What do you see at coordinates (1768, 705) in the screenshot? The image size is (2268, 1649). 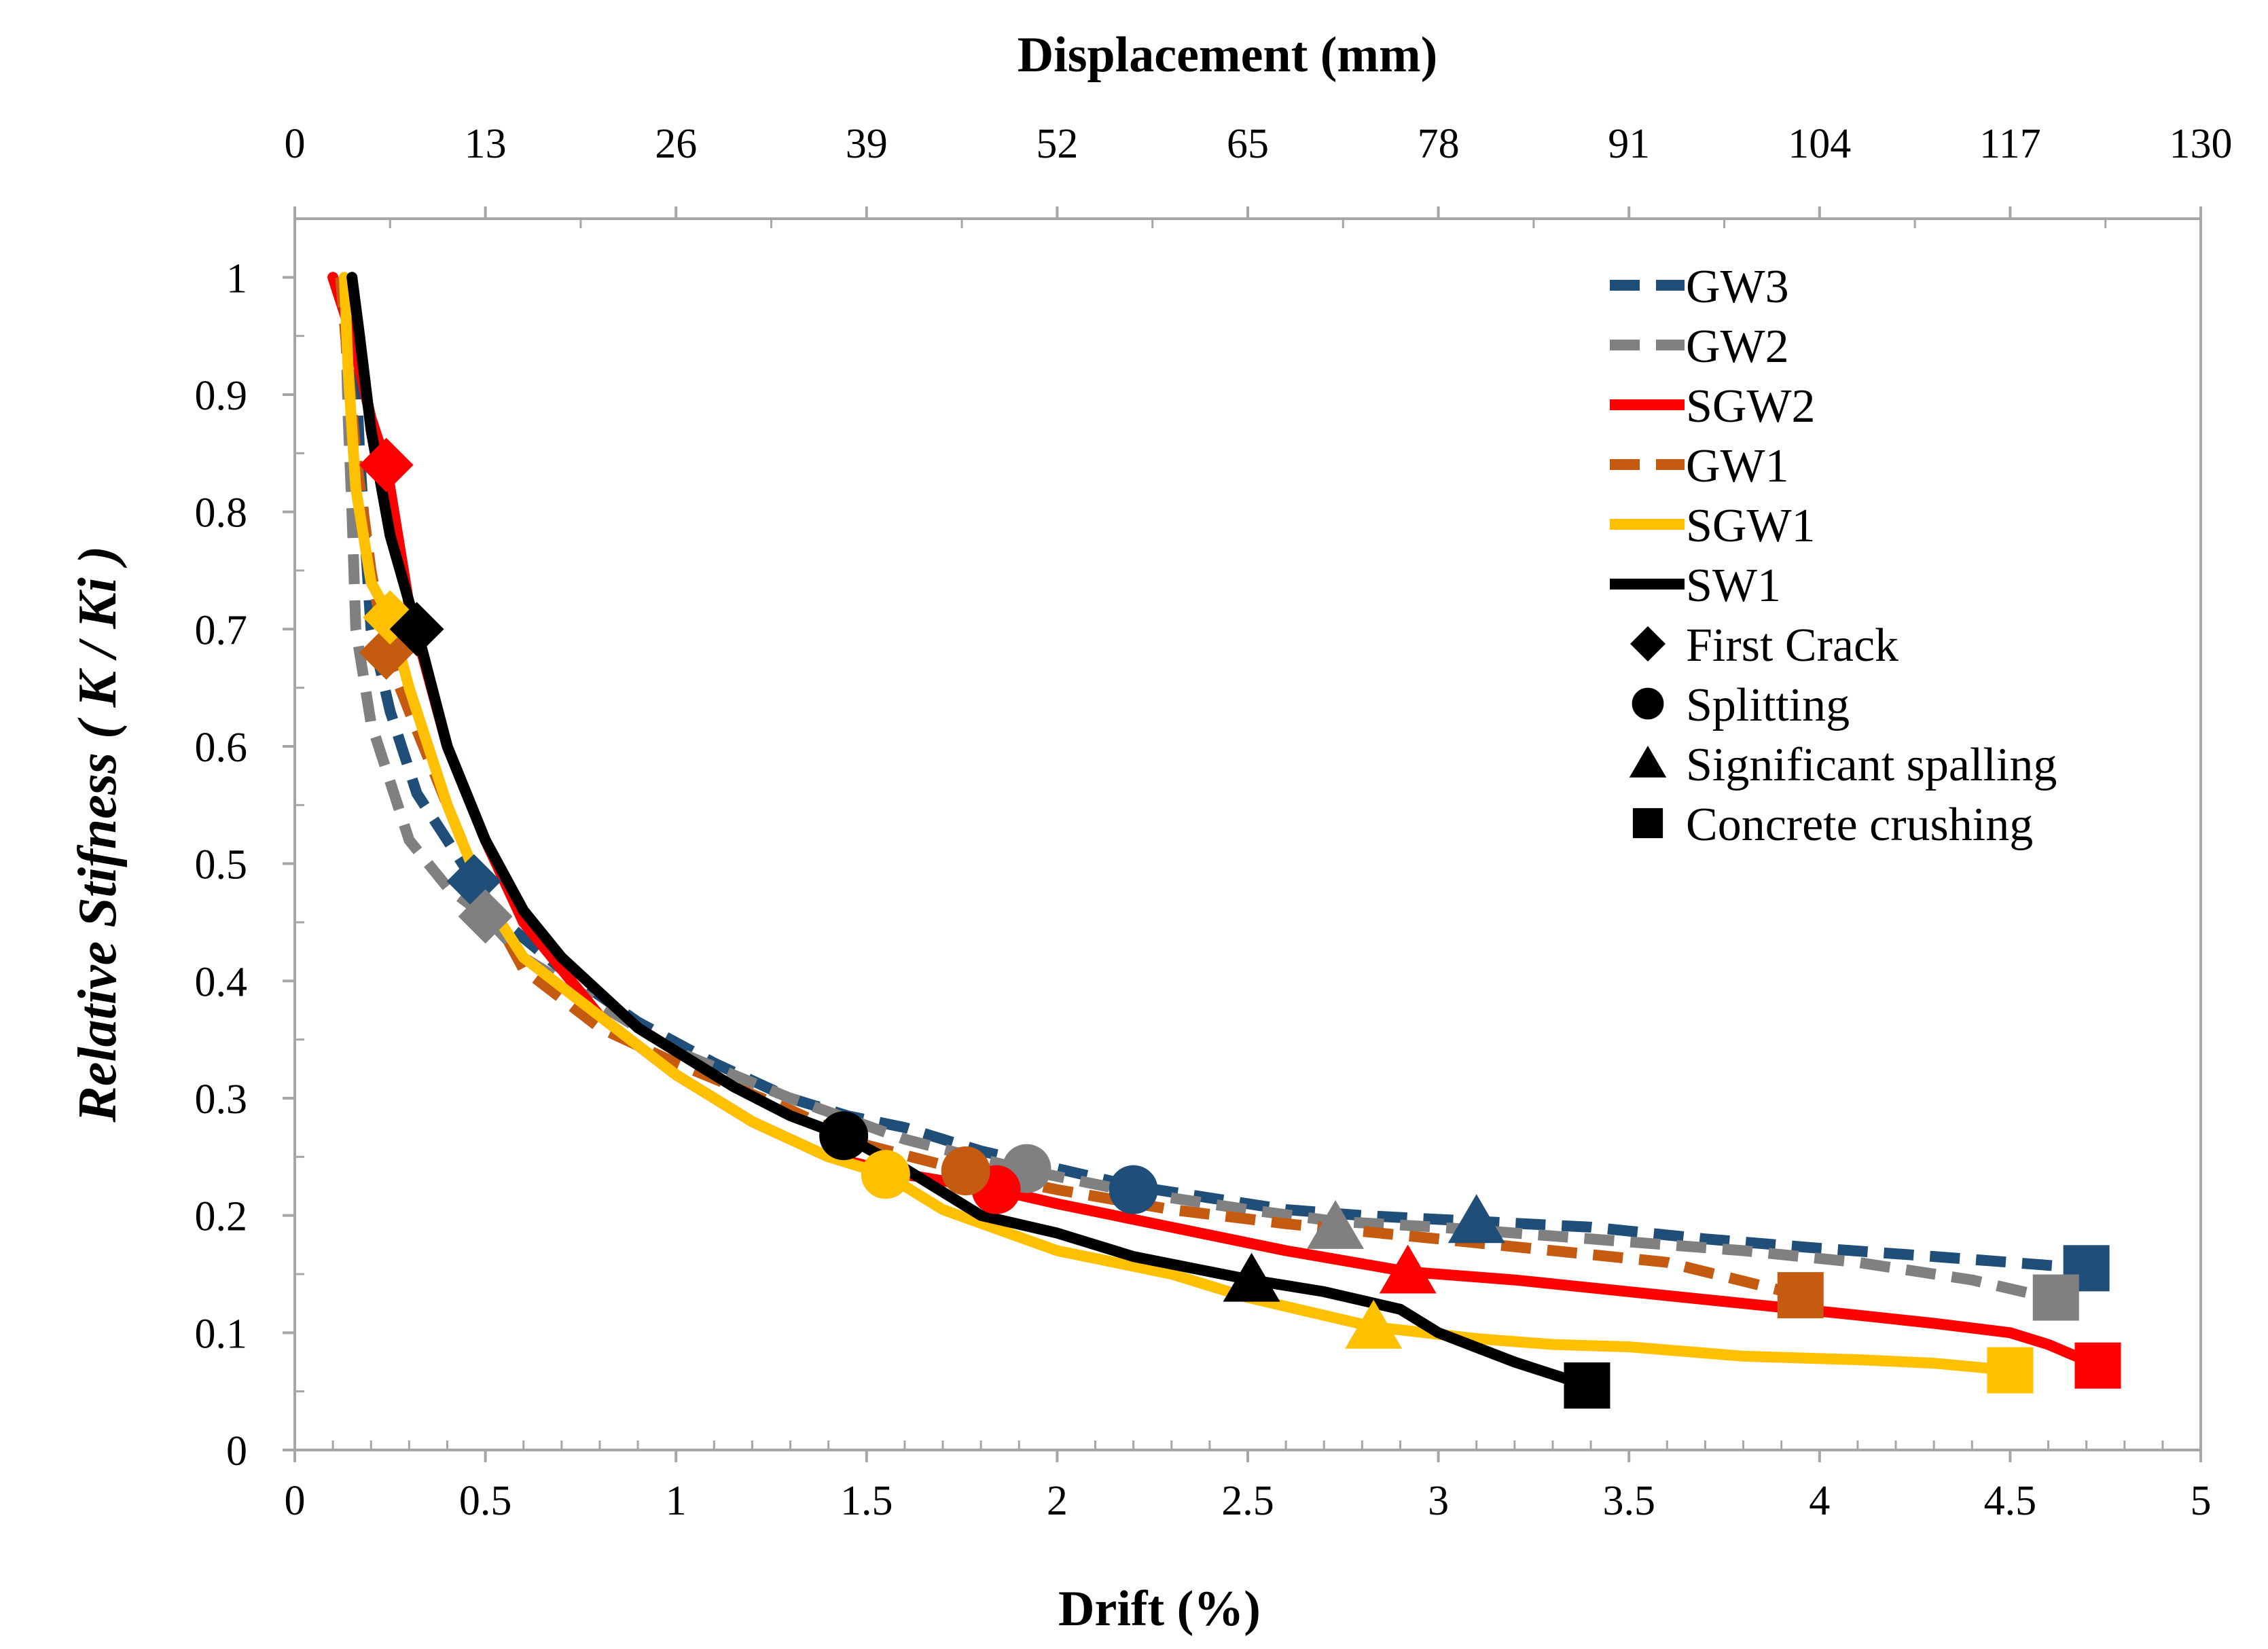 I see `legend-label: Splitting` at bounding box center [1768, 705].